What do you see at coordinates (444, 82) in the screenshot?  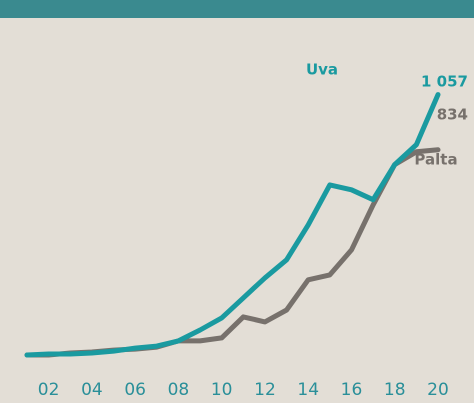 I see `value-label: 1 057` at bounding box center [444, 82].